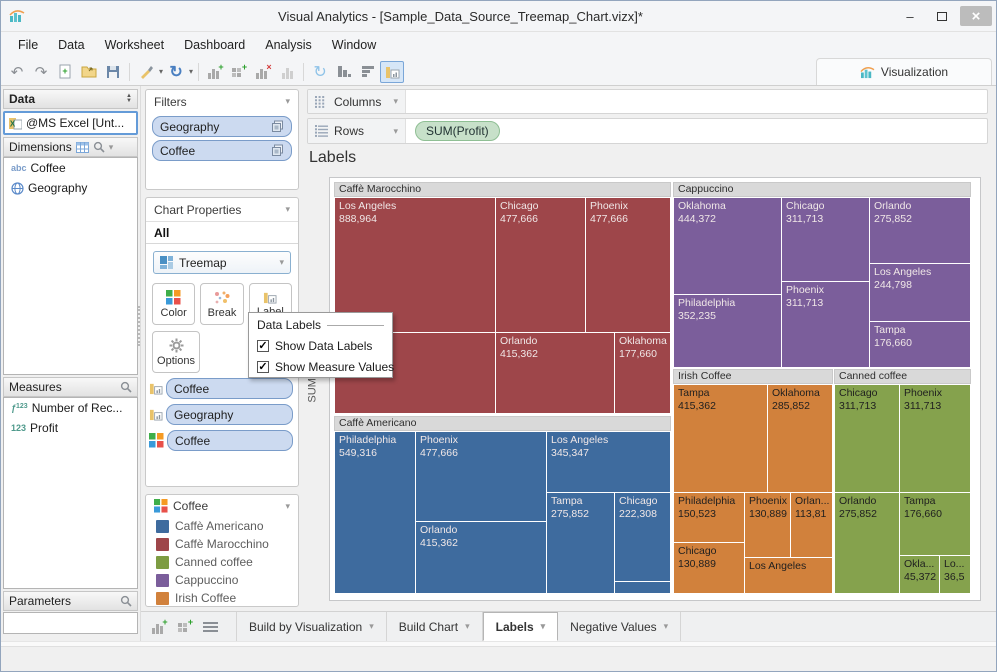  What do you see at coordinates (89, 72) in the screenshot?
I see `open-folder-icon` at bounding box center [89, 72].